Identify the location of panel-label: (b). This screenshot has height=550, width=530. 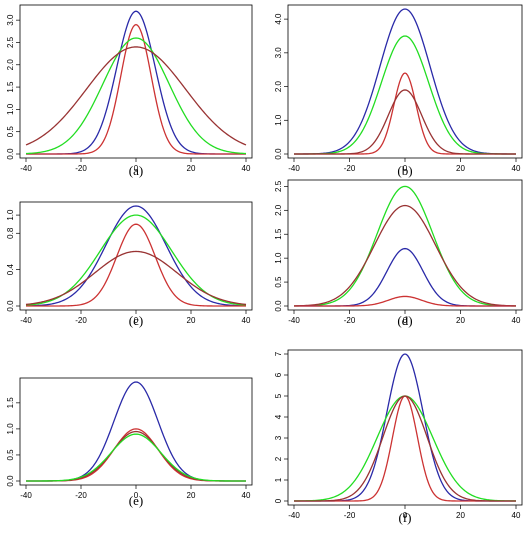
(404, 170).